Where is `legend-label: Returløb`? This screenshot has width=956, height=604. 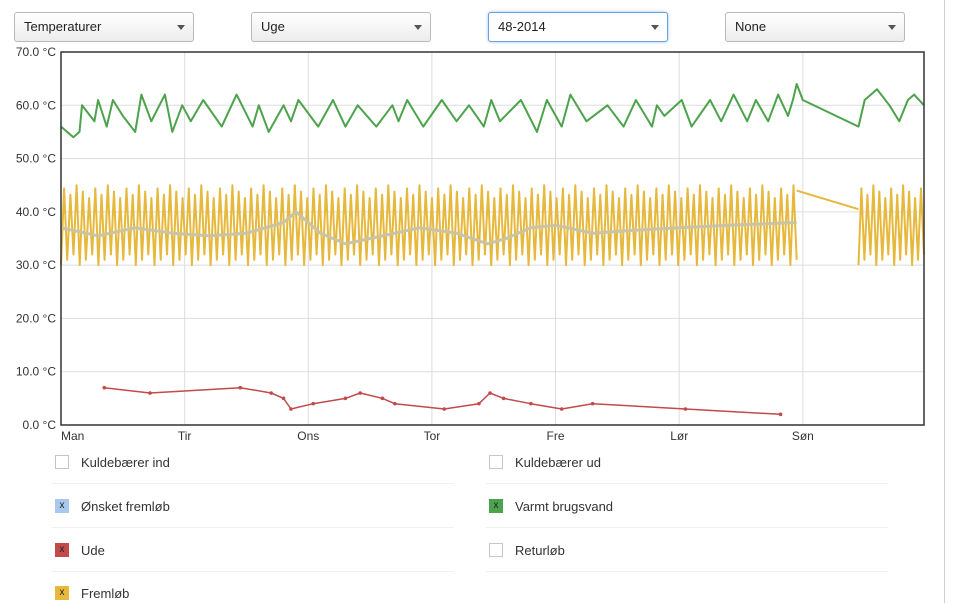
legend-label: Returløb is located at coordinates (540, 550).